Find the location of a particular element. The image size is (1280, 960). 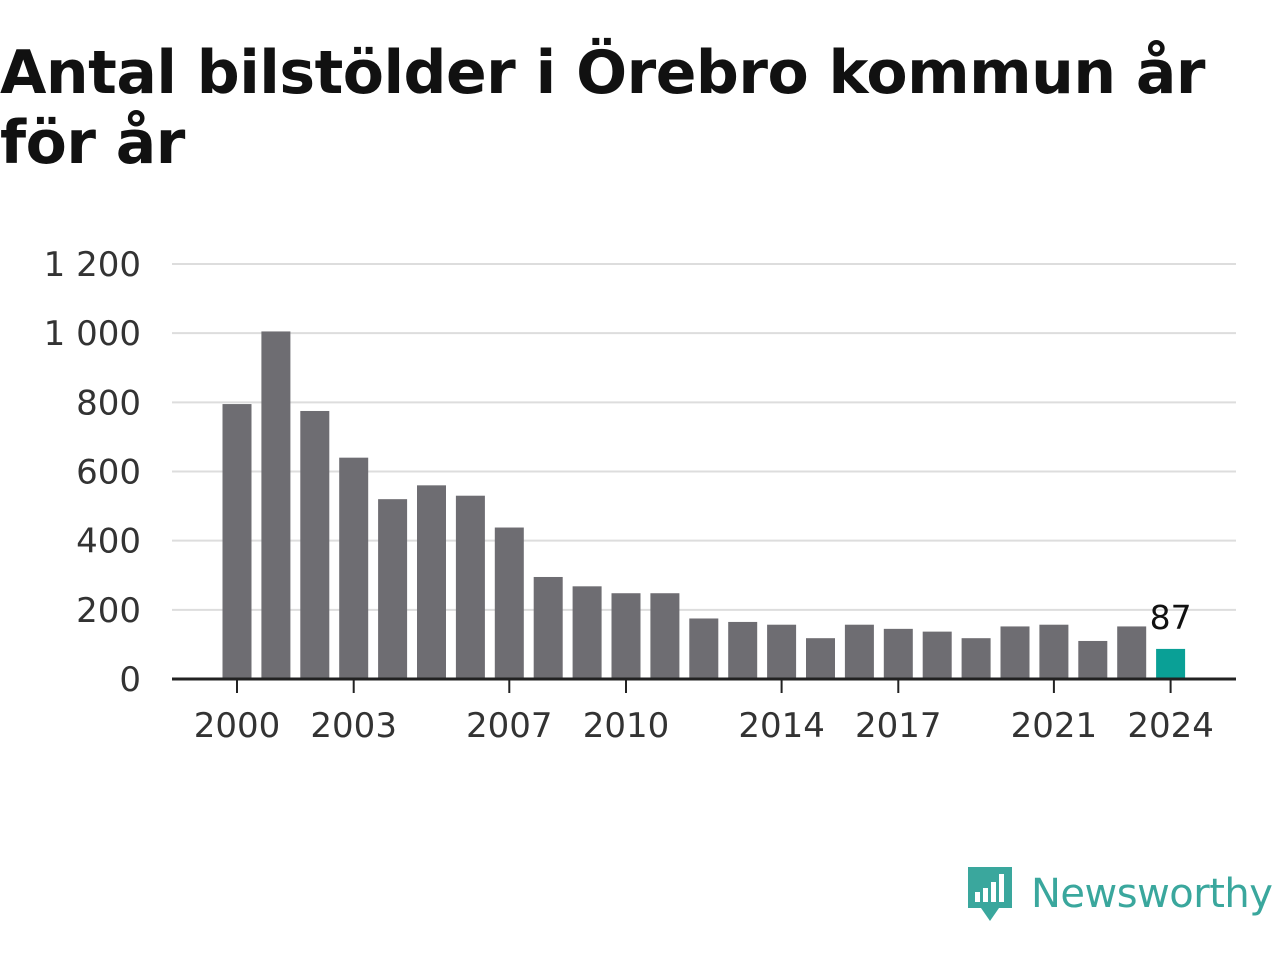

bar-2006 is located at coordinates (470, 587).